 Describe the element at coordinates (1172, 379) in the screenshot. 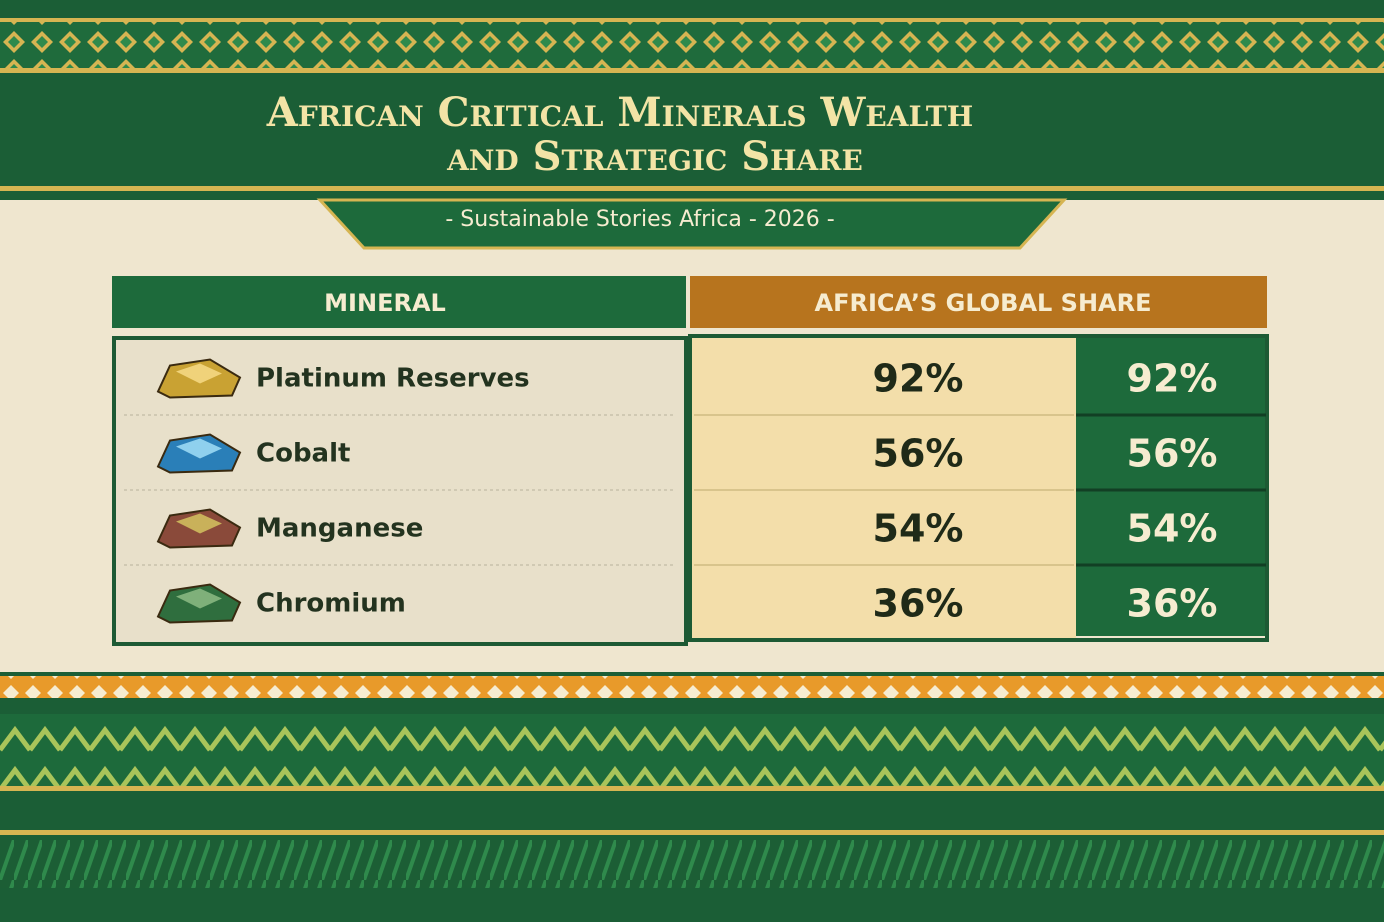

I see `share-badge: 92%` at that location.